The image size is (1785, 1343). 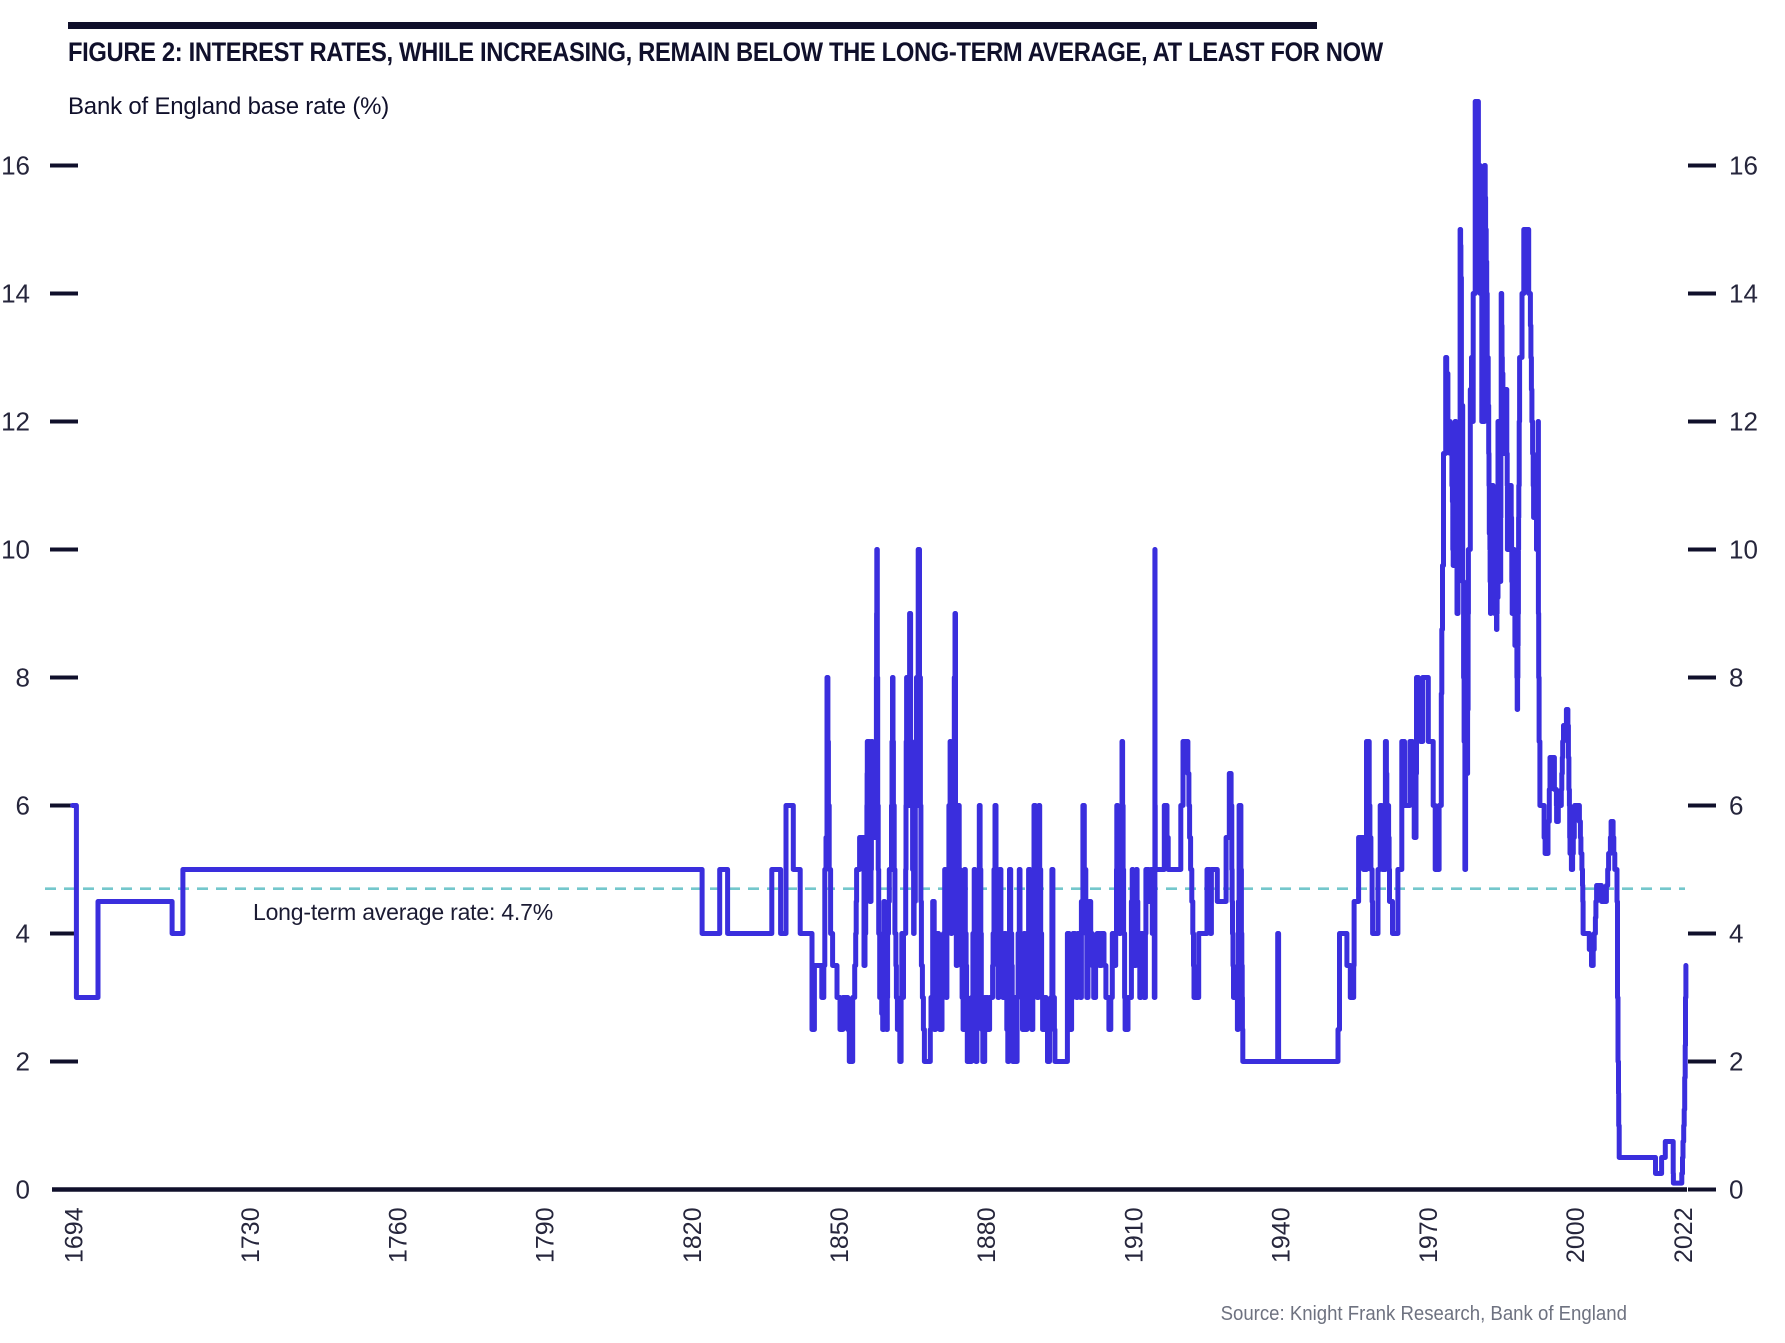 I want to click on x-axis-label: 1730, so click(x=251, y=1235).